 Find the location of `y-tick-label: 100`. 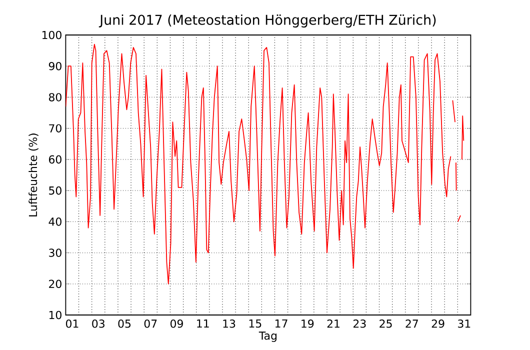

y-tick-label: 100 is located at coordinates (52, 35).